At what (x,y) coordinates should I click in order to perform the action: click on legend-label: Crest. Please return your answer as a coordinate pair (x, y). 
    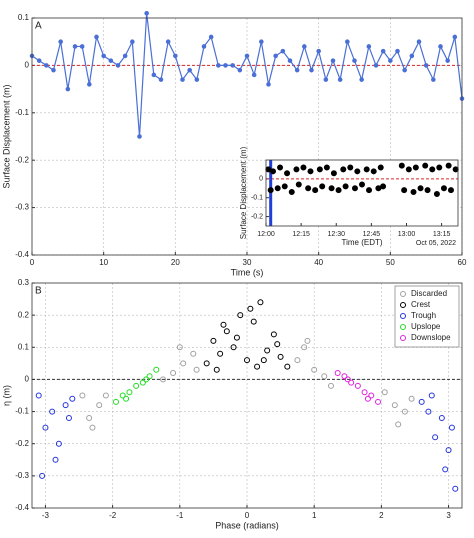
    Looking at the image, I should click on (421, 304).